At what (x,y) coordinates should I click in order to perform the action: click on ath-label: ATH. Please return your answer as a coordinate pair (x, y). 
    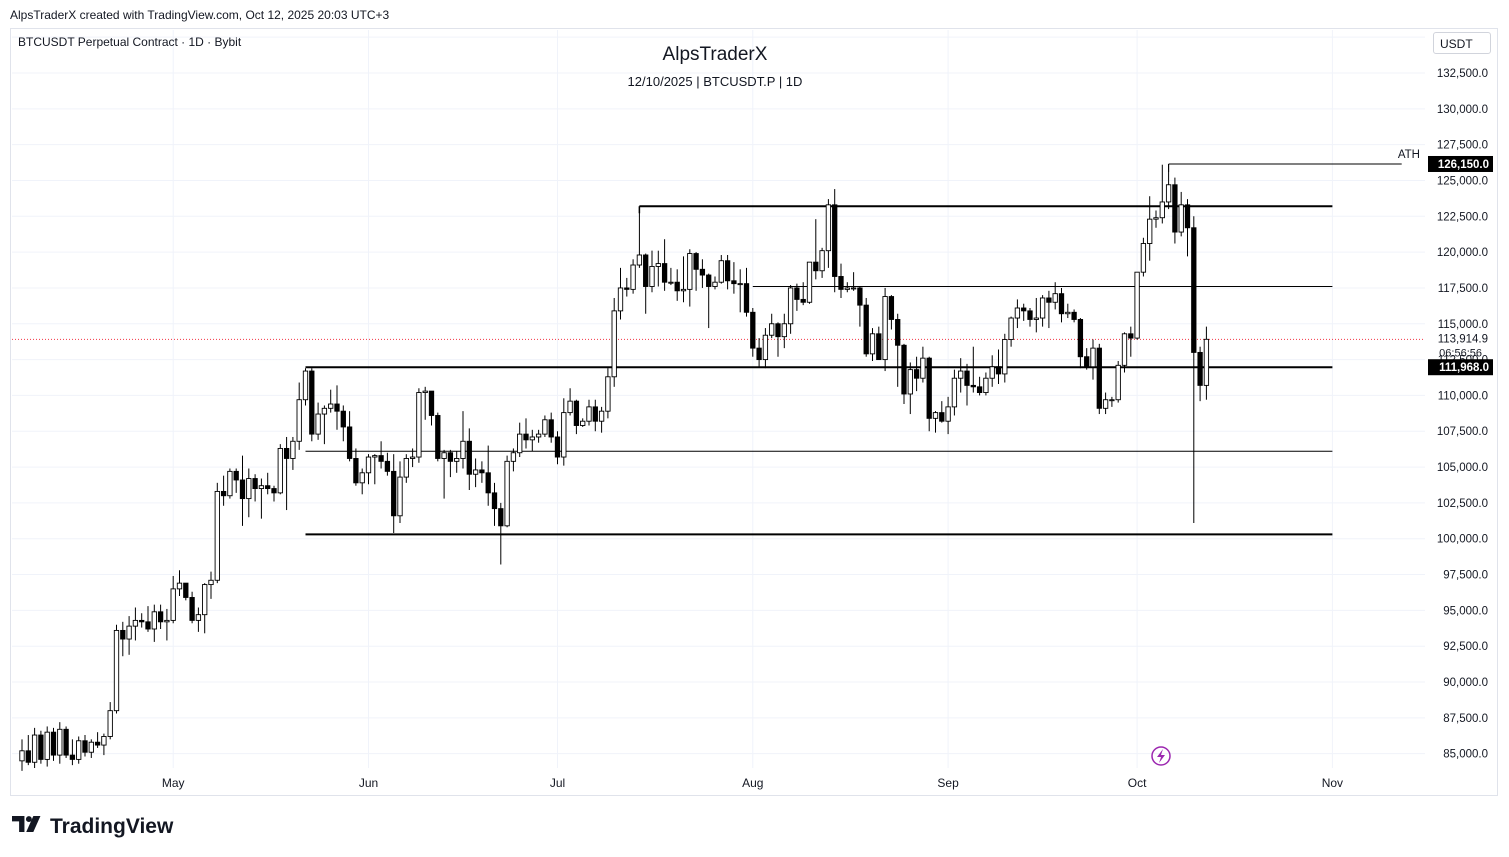
    Looking at the image, I should click on (1409, 155).